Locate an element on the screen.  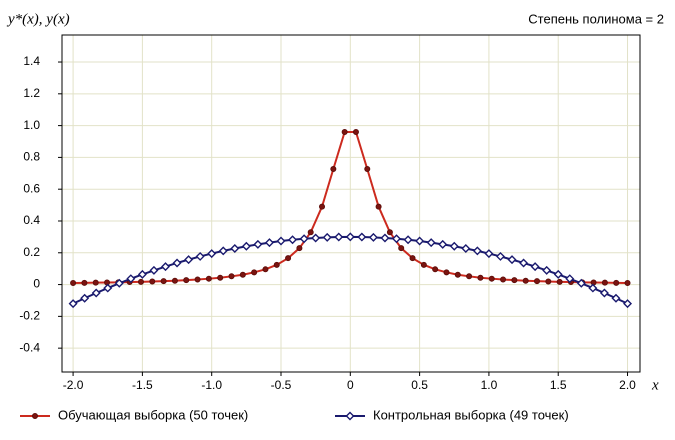
y-tick-label: -0.2 is located at coordinates (29, 316).